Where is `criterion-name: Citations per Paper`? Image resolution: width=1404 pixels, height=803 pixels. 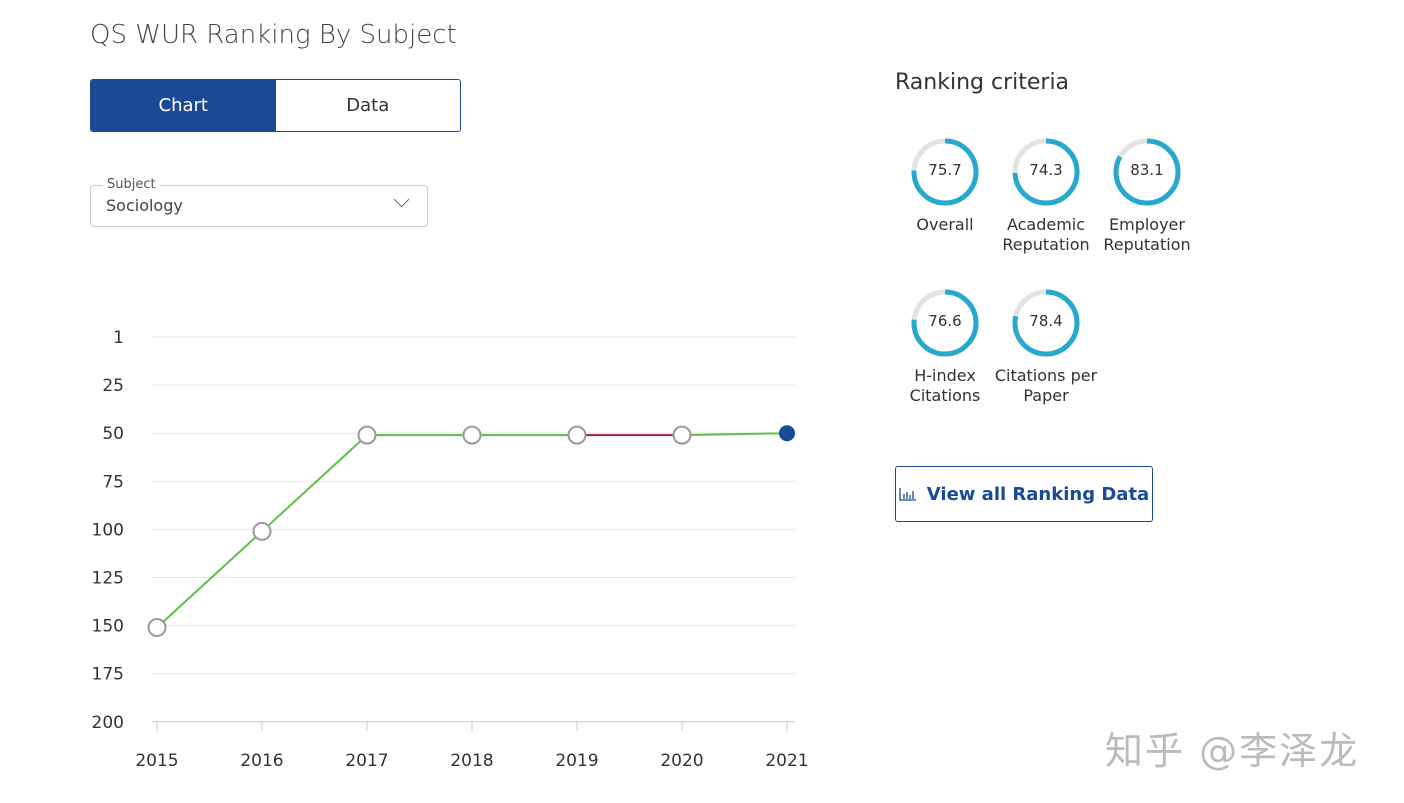
criterion-name: Citations per Paper is located at coordinates (1046, 385).